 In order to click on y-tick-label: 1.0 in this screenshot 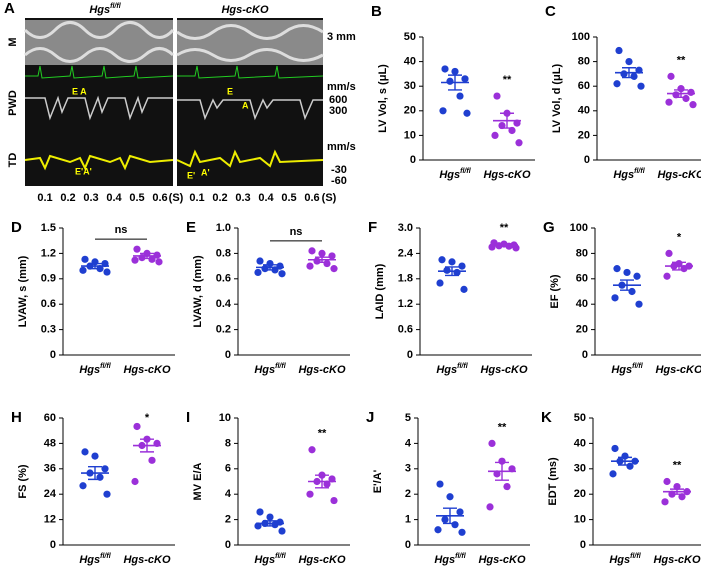, I will do `click(223, 228)`.